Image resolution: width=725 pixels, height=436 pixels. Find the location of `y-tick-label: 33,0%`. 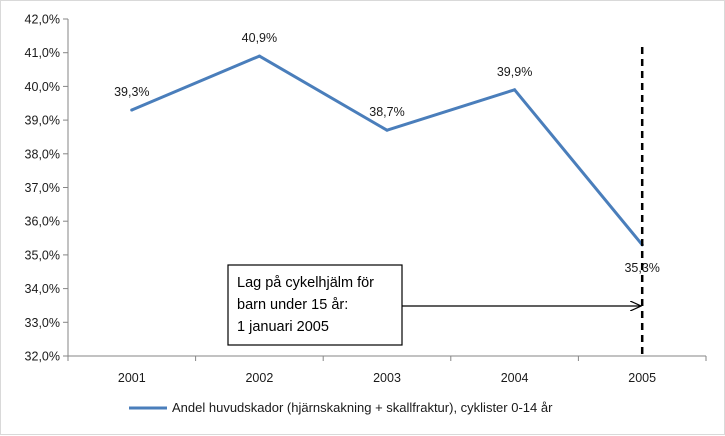

y-tick-label: 33,0% is located at coordinates (42, 323).